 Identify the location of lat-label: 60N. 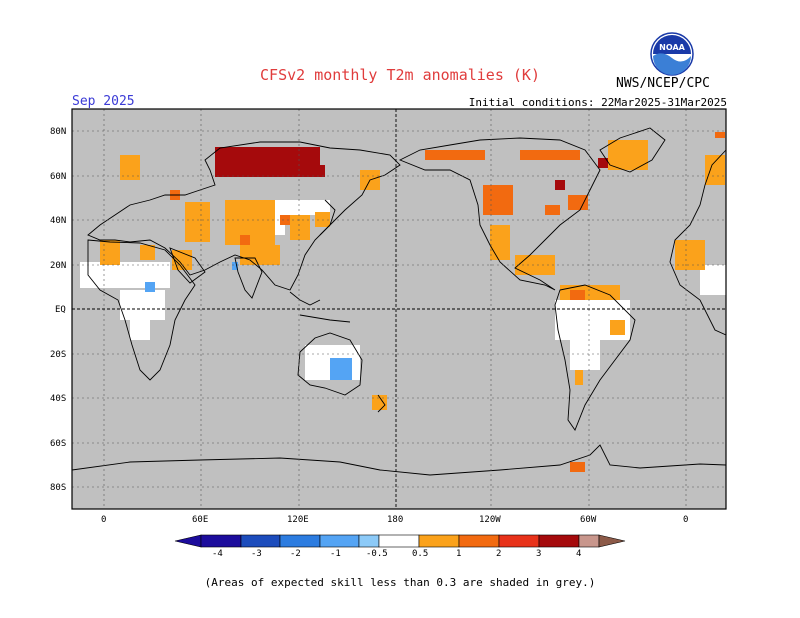
(58, 177).